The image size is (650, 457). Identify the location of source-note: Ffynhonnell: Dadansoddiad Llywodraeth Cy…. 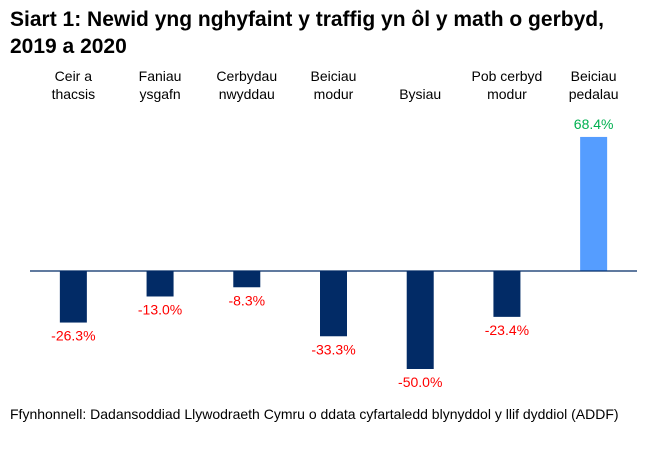
(314, 414).